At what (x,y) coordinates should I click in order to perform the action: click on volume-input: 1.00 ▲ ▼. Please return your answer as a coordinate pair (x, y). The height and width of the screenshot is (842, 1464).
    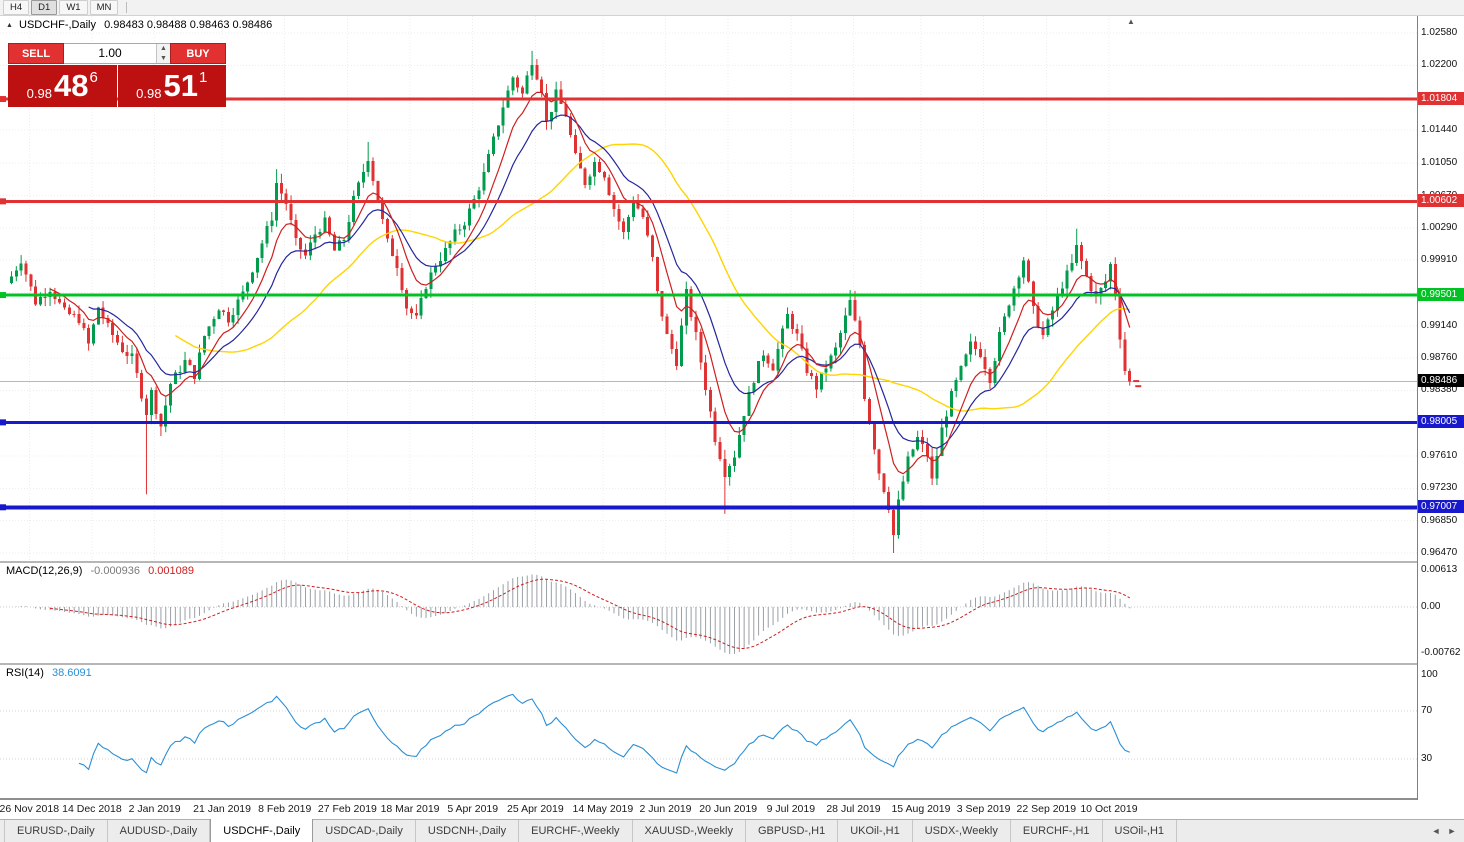
    Looking at the image, I should click on (117, 53).